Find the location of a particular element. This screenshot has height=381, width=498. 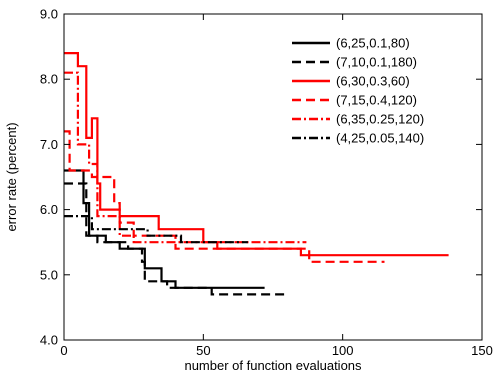

y-tick-label: 9.0 is located at coordinates (49, 14).